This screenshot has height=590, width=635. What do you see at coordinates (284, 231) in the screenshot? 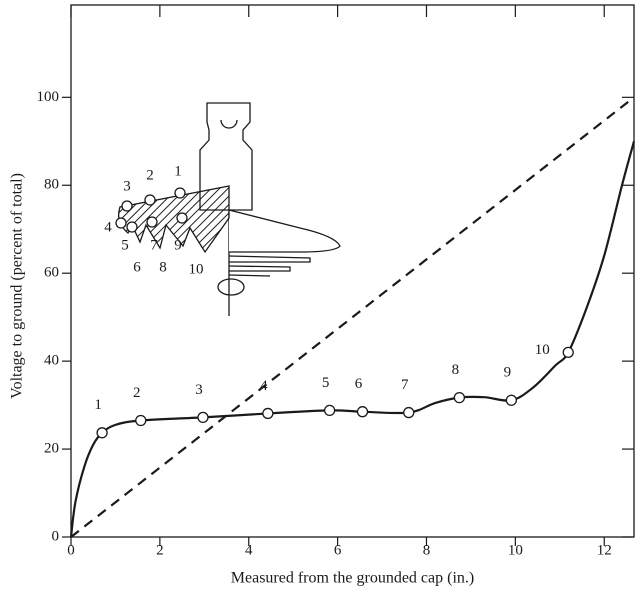
I see `insulator-shed` at bounding box center [284, 231].